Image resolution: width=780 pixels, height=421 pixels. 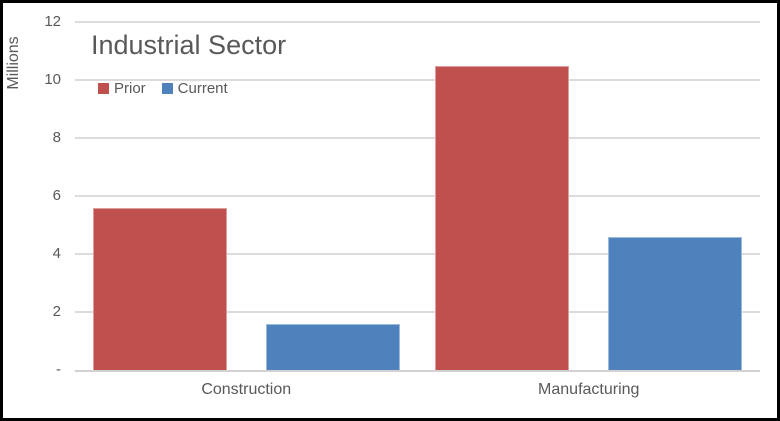 What do you see at coordinates (52, 79) in the screenshot?
I see `y-tick-label-10: 10` at bounding box center [52, 79].